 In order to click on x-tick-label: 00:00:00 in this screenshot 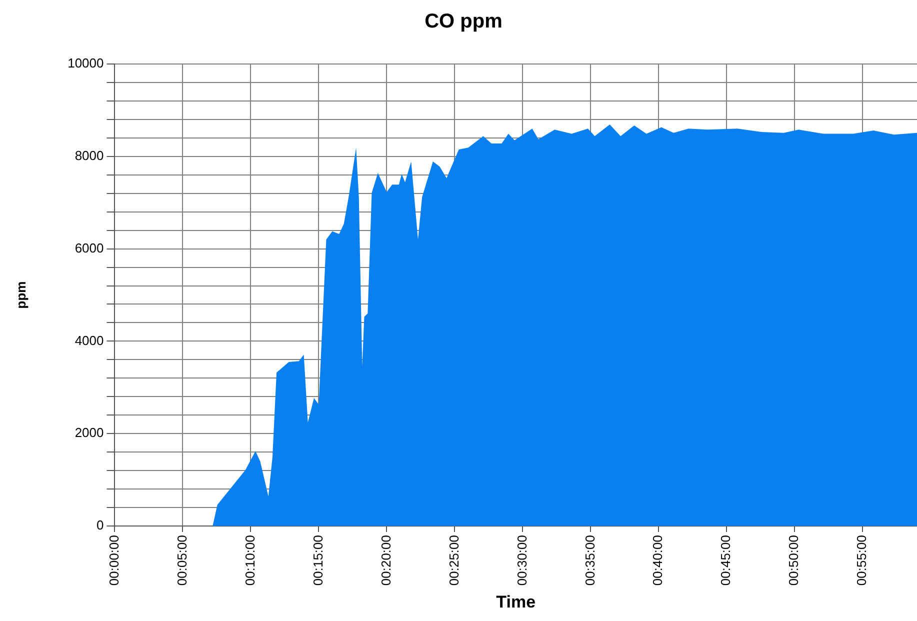, I will do `click(114, 560)`.